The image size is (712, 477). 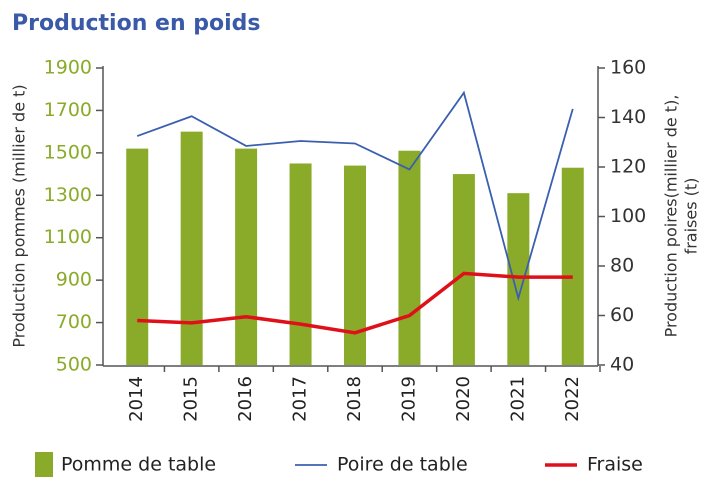 What do you see at coordinates (74, 280) in the screenshot?
I see `y-tick-label: 900` at bounding box center [74, 280].